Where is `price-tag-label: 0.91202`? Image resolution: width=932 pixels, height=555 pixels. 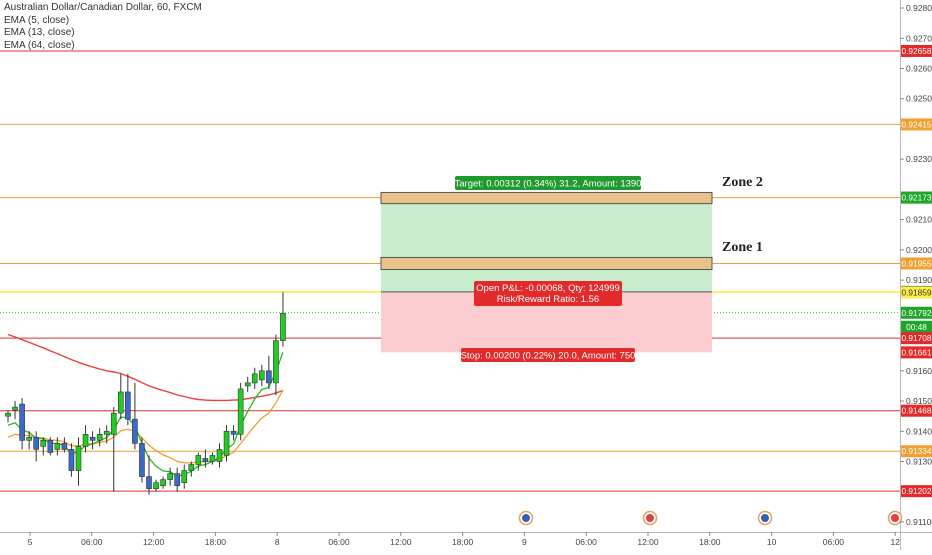
price-tag-label: 0.91202 is located at coordinates (917, 491).